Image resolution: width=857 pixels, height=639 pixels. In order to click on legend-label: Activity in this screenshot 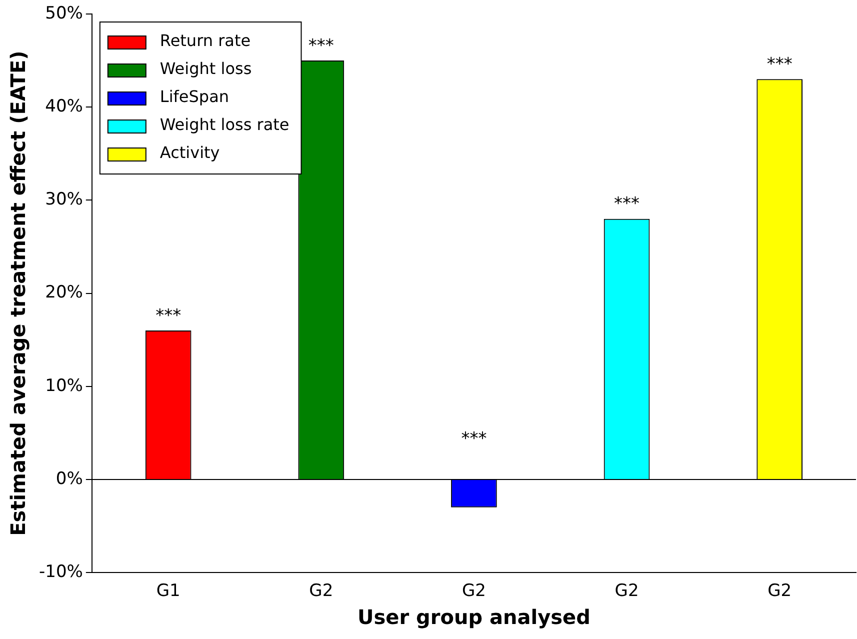, I will do `click(190, 152)`.